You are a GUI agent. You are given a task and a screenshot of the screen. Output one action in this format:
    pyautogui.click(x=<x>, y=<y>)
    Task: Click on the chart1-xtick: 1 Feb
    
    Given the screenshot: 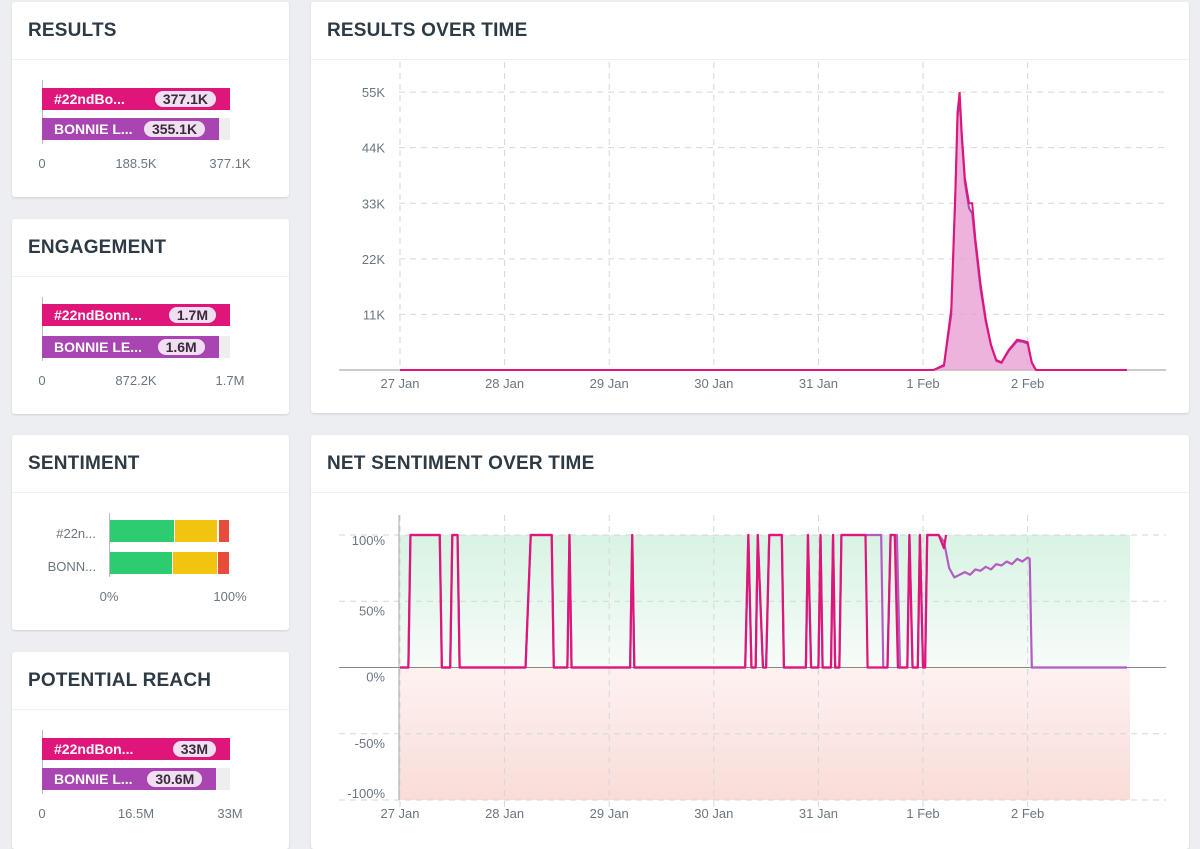 What is the action you would take?
    pyautogui.click(x=922, y=383)
    